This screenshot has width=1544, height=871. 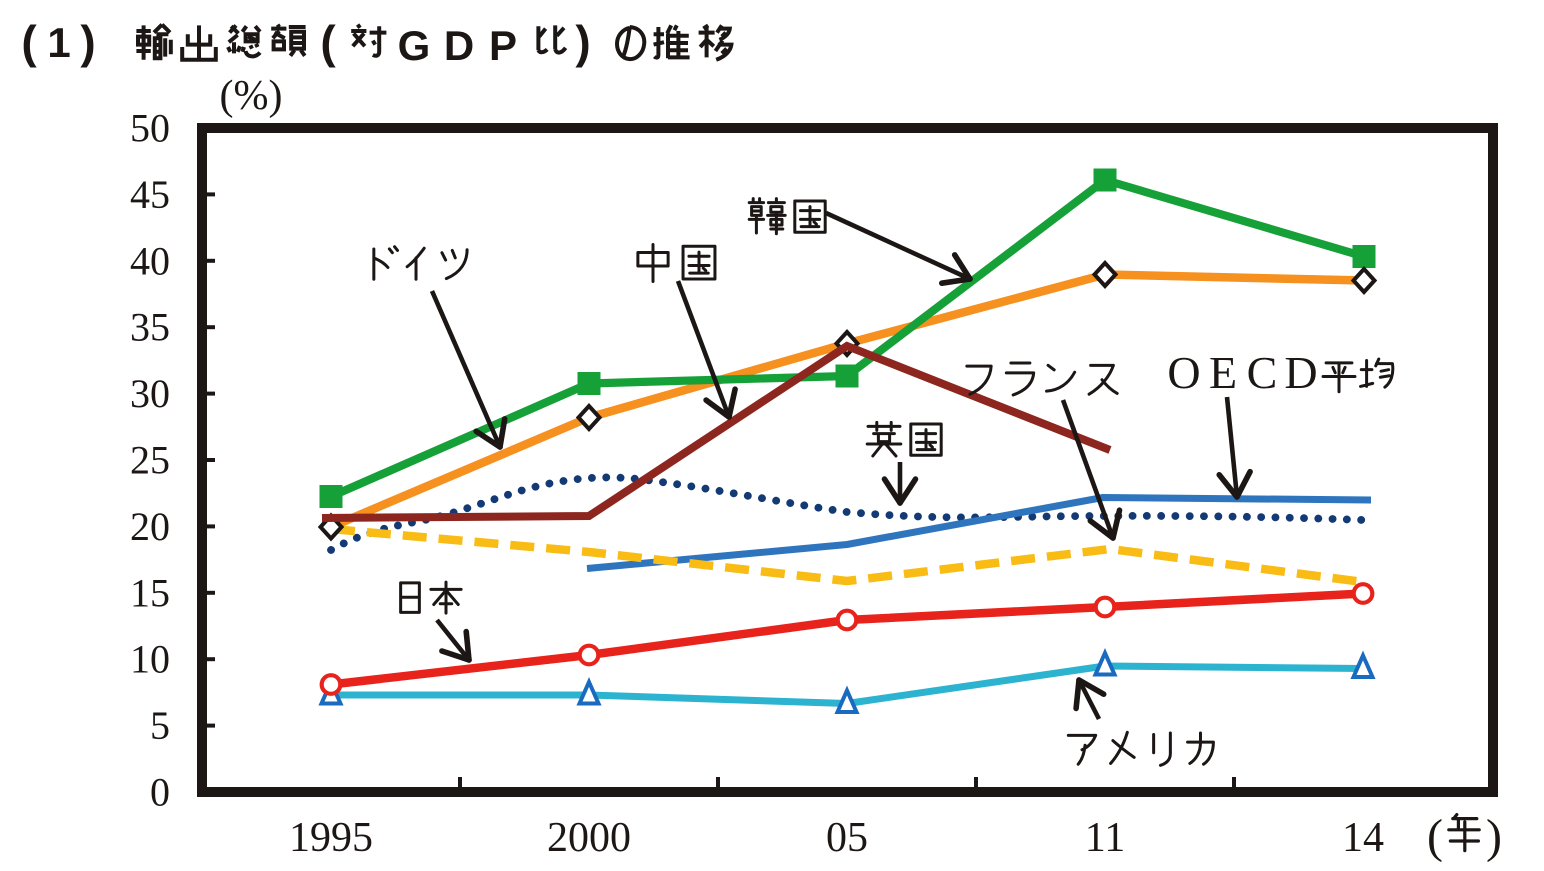 I want to click on svg-text: 0, so click(x=160, y=792).